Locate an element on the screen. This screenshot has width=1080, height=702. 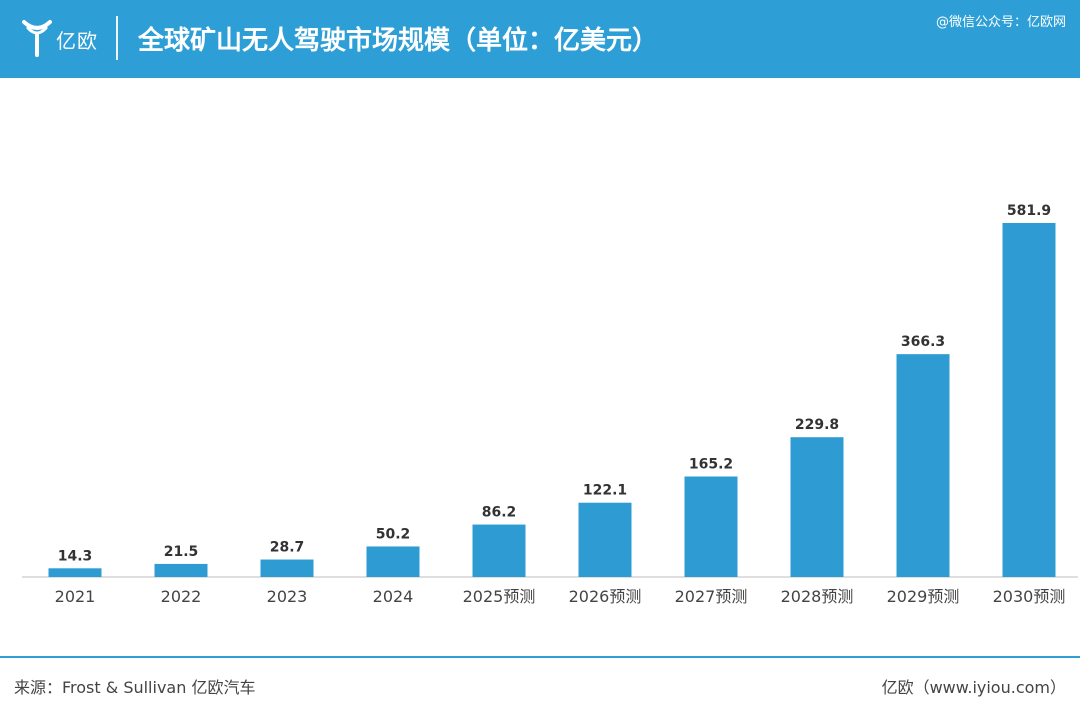
value-label-2030预测: 581.9 is located at coordinates (1029, 211).